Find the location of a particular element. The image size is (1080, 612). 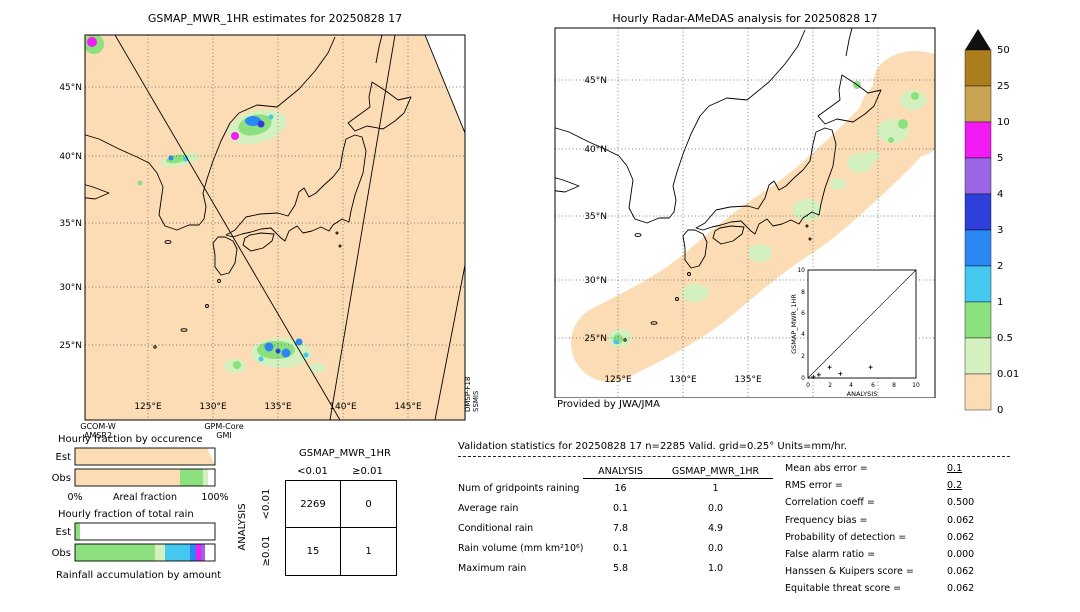

metric-value: 0.1 is located at coordinates (955, 469).